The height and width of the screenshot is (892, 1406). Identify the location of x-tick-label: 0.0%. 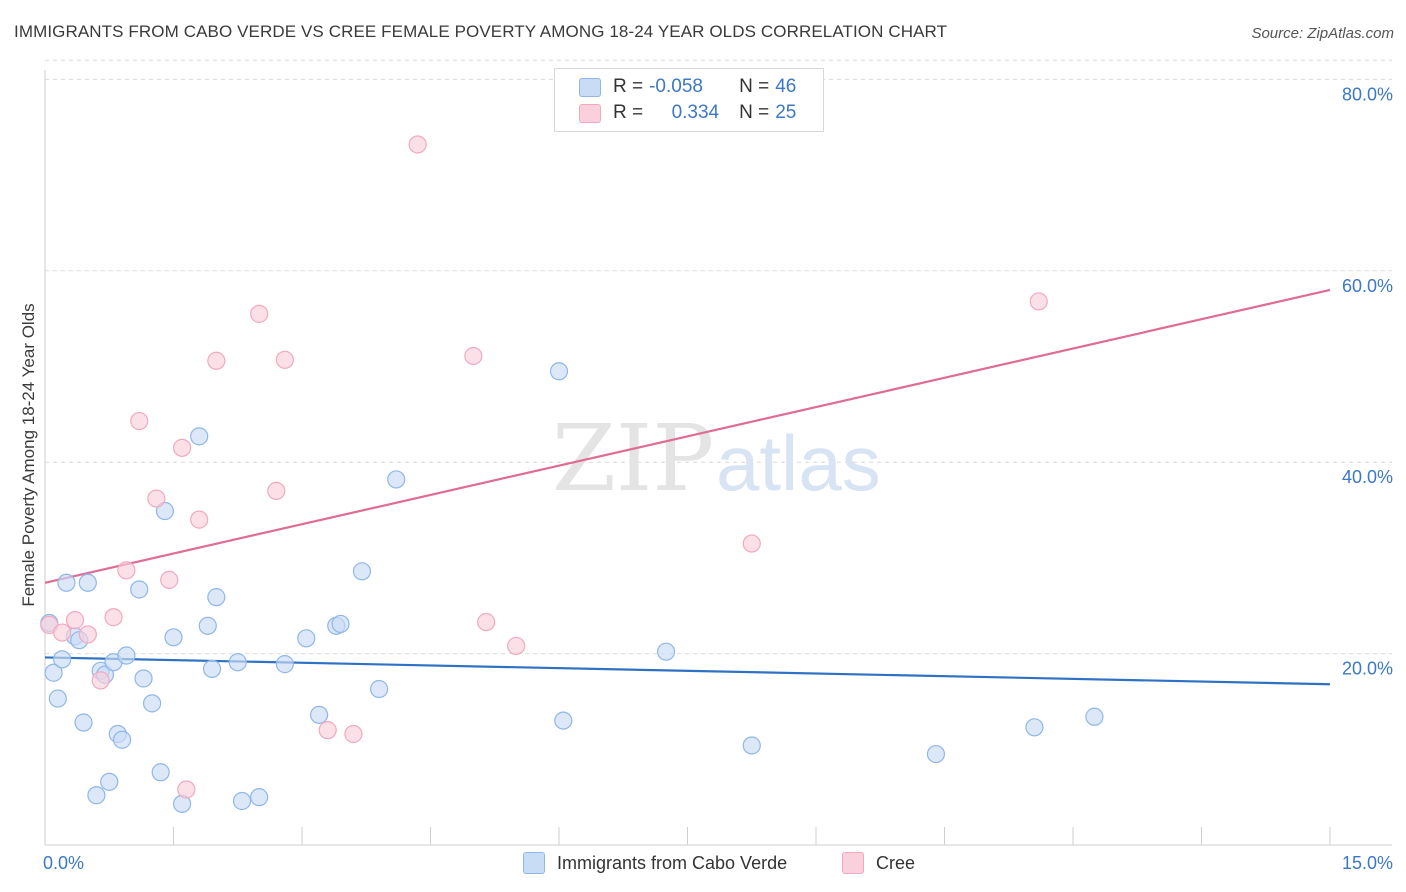
(63, 863).